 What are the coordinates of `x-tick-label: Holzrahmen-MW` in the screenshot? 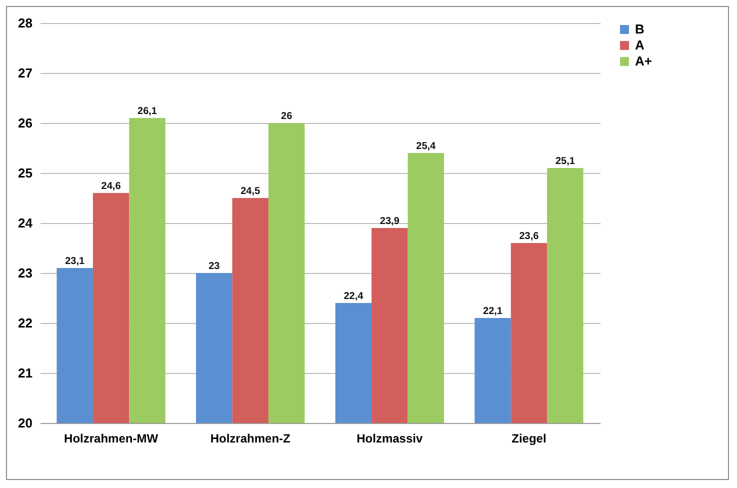 It's located at (111, 439).